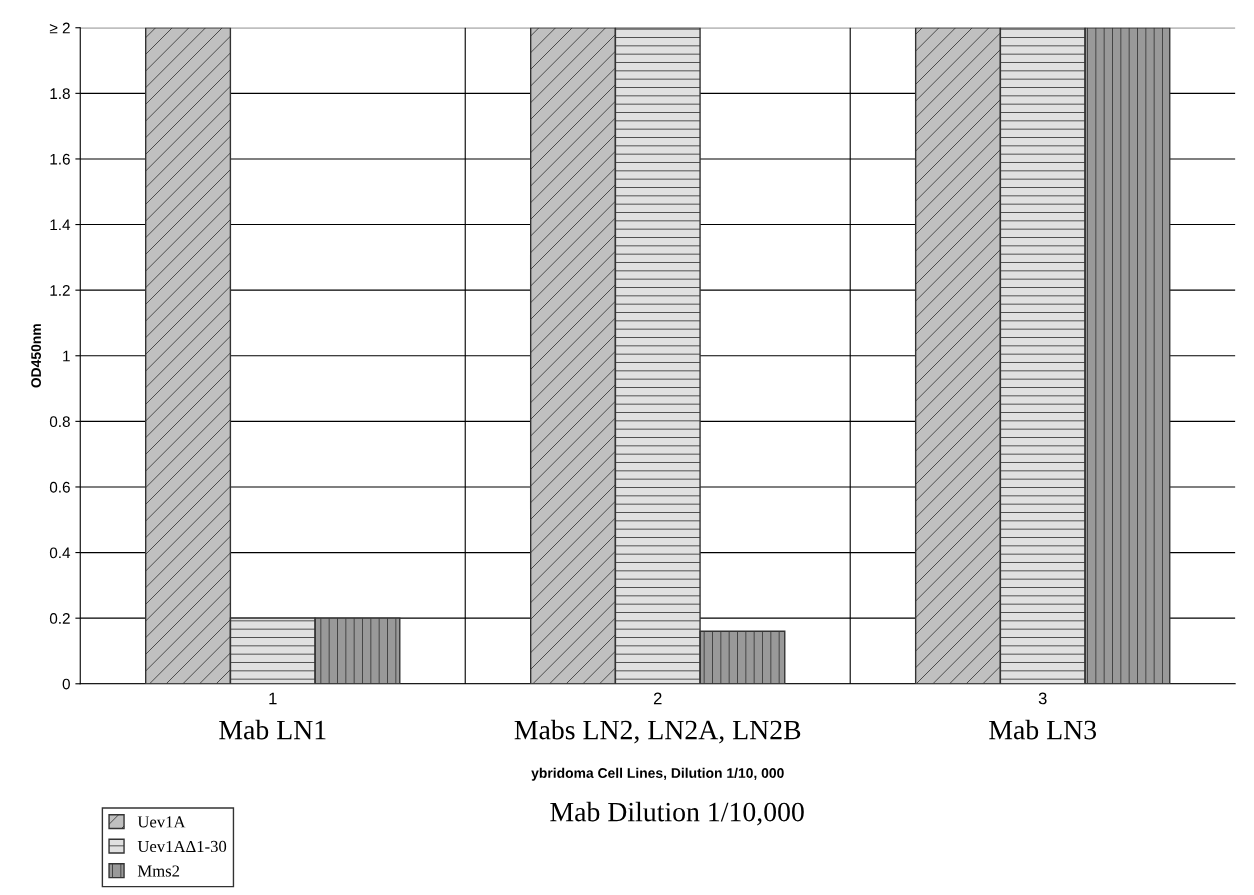  Describe the element at coordinates (1042, 698) in the screenshot. I see `x-tick-label: 3` at that location.